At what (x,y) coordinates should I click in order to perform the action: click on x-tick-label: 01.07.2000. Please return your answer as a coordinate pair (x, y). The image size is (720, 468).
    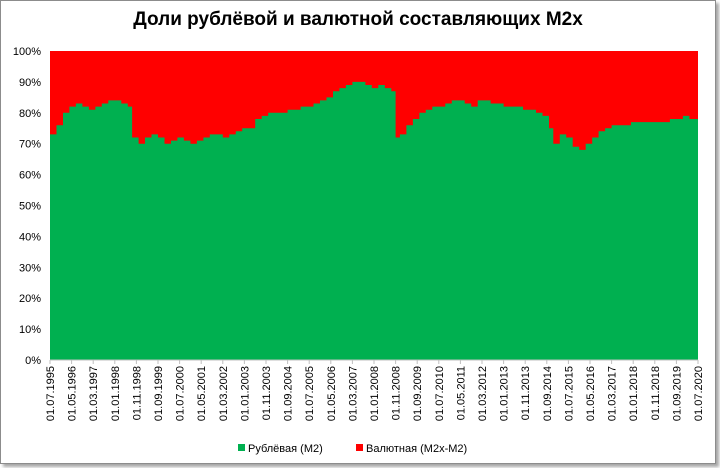
    Looking at the image, I should click on (181, 393).